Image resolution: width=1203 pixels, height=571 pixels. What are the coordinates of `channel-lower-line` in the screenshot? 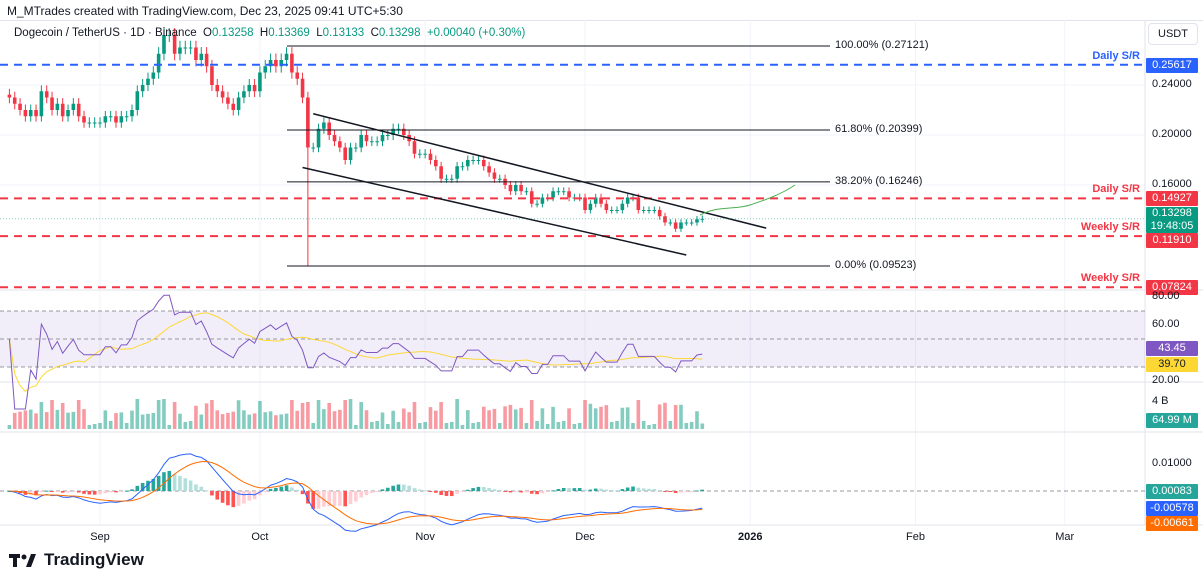 It's located at (494, 211).